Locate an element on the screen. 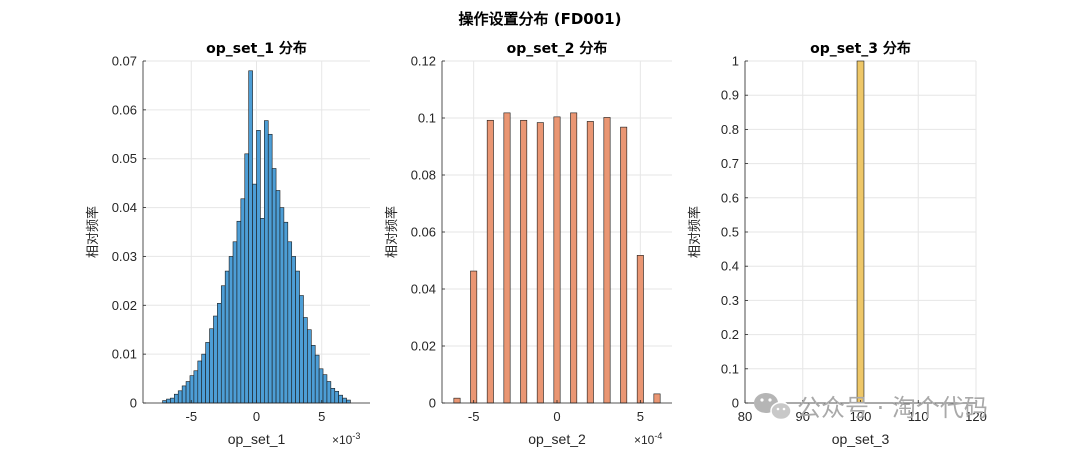 The width and height of the screenshot is (1080, 450). watermark-text: 公众号 · 淘个代码 is located at coordinates (892, 408).